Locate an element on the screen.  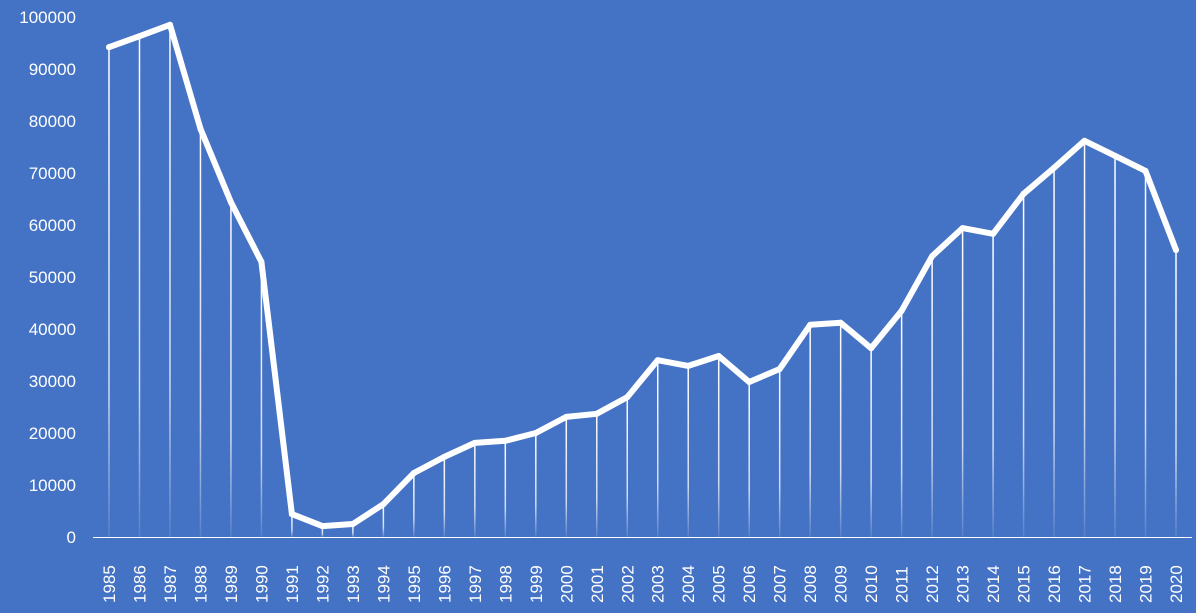
y-tick-label: 40000 is located at coordinates (52, 329).